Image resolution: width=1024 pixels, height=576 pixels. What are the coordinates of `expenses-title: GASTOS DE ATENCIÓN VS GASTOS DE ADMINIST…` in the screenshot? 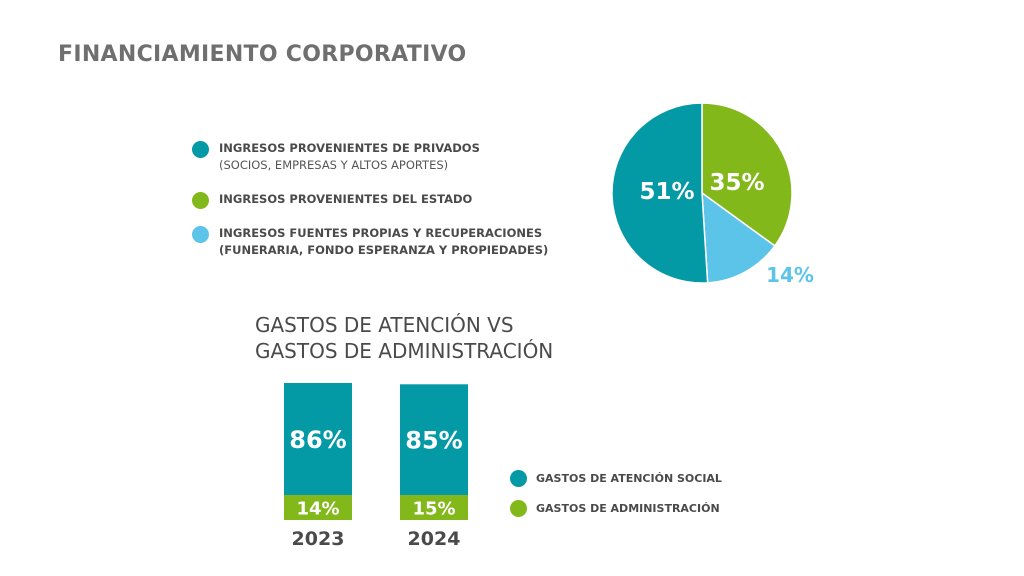 It's located at (404, 338).